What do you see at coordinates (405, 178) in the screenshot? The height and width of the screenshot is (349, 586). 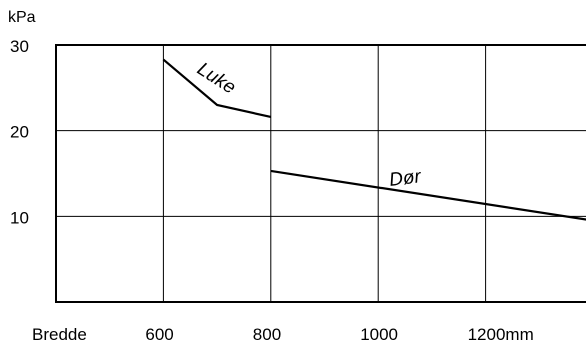 I see `series-label-dor: Dør` at bounding box center [405, 178].